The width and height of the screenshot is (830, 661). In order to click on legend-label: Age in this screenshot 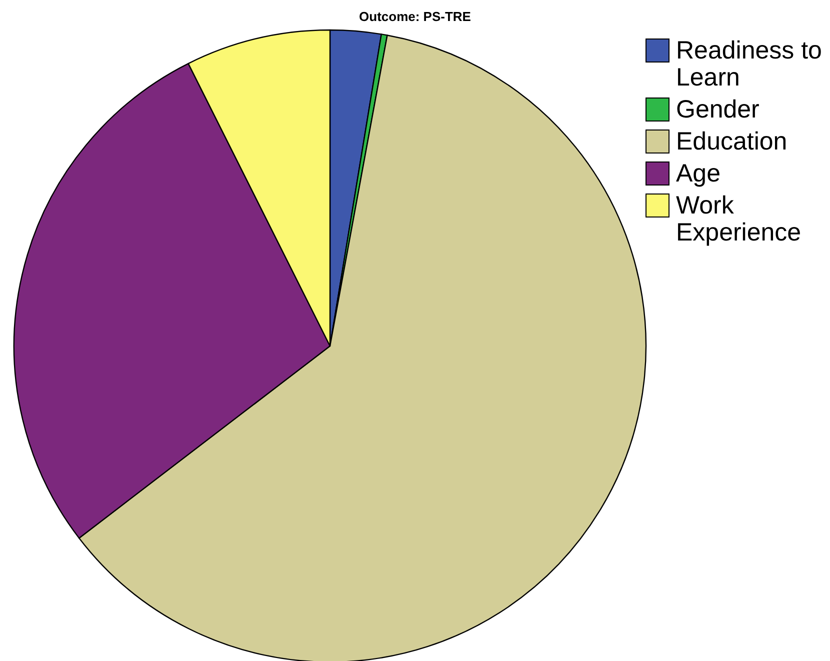, I will do `click(698, 174)`.